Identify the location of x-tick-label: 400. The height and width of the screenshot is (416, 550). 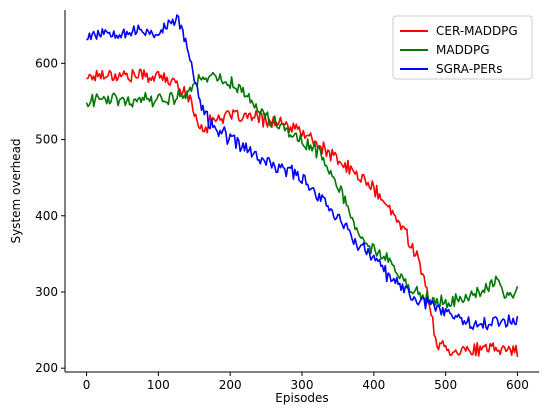
(373, 385).